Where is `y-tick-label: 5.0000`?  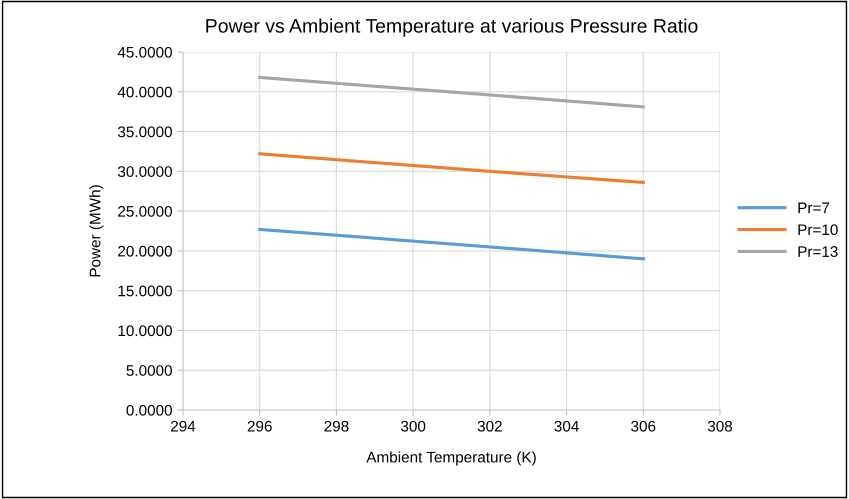 y-tick-label: 5.0000 is located at coordinates (149, 370).